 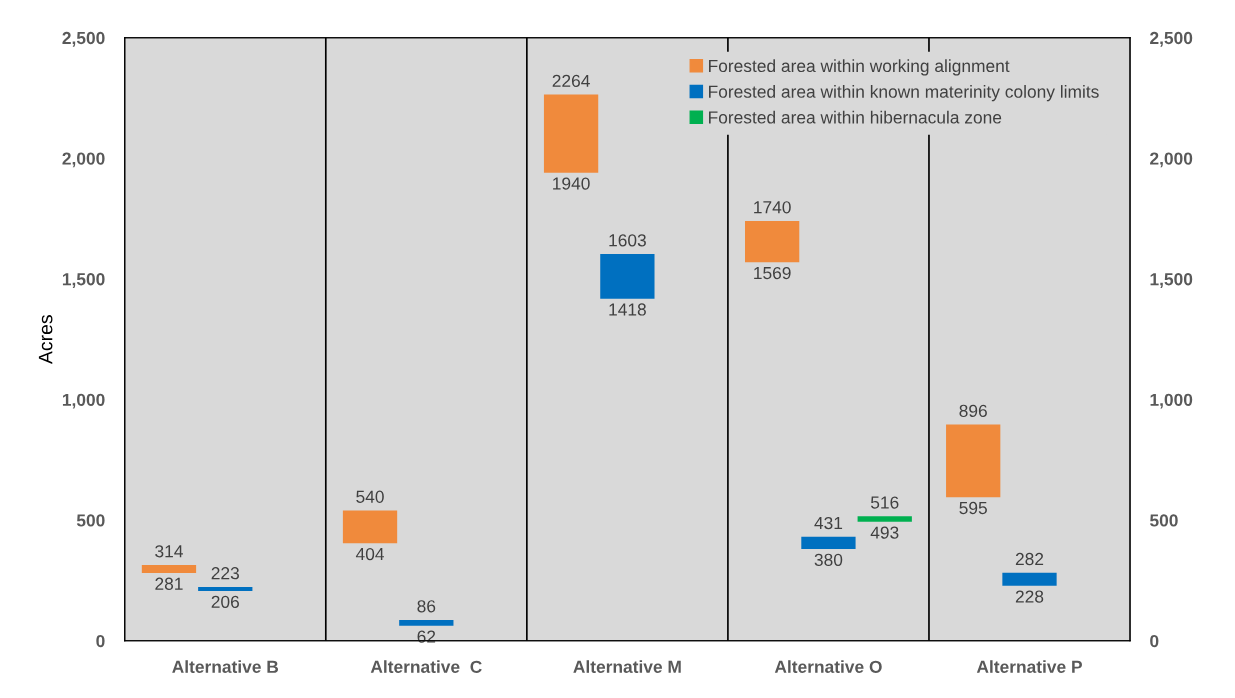 What do you see at coordinates (571, 81) in the screenshot?
I see `annotation: 2264` at bounding box center [571, 81].